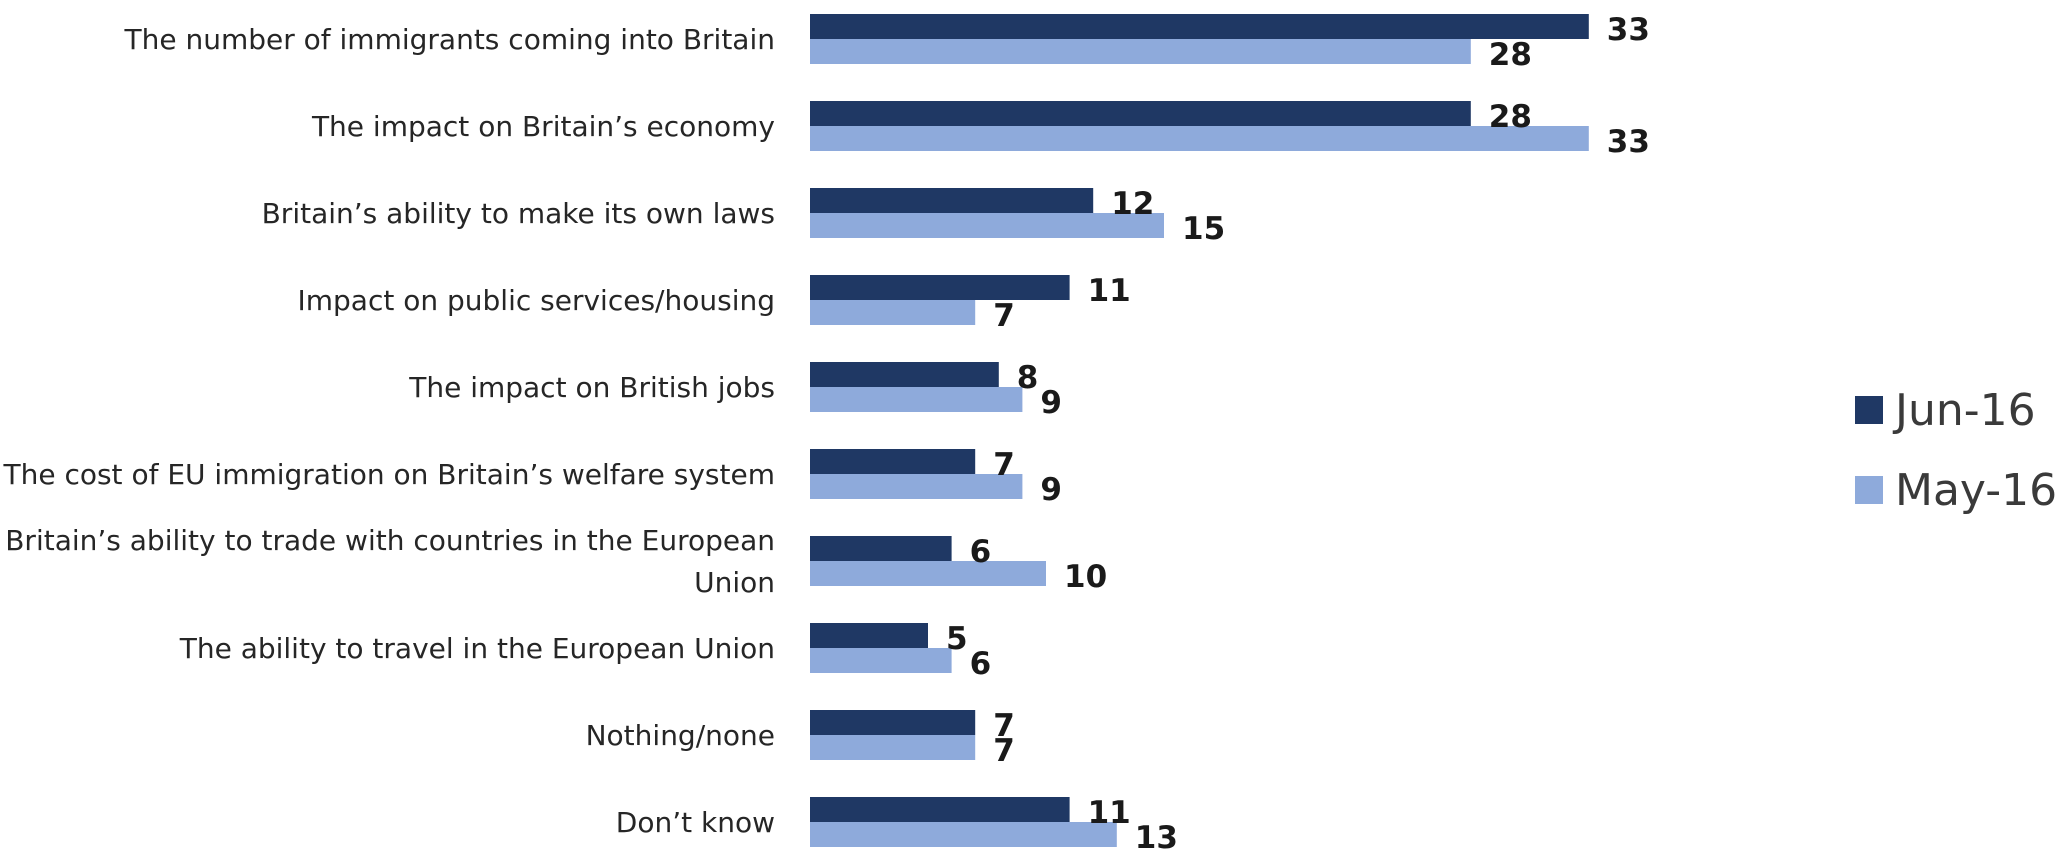  What do you see at coordinates (537, 300) in the screenshot?
I see `category-label: Impact on public services/housing` at bounding box center [537, 300].